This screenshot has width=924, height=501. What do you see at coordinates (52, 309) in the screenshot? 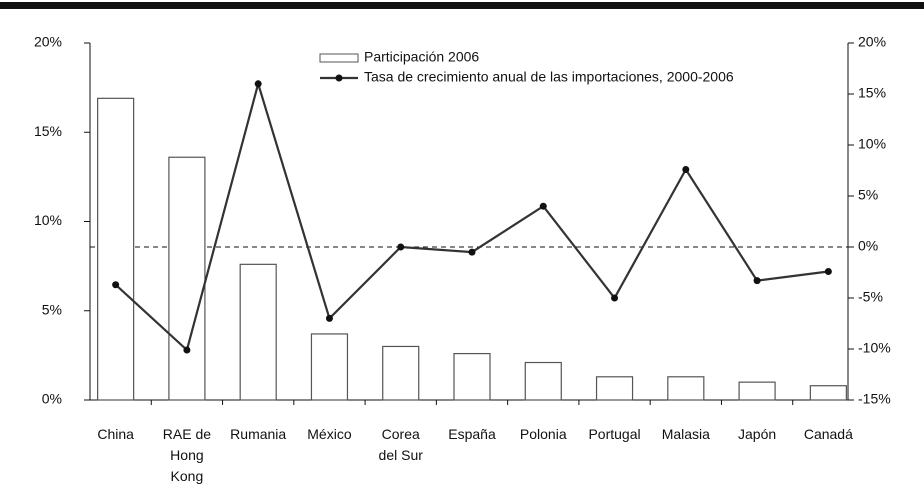
I see `y-tick-label: 5%` at bounding box center [52, 309].